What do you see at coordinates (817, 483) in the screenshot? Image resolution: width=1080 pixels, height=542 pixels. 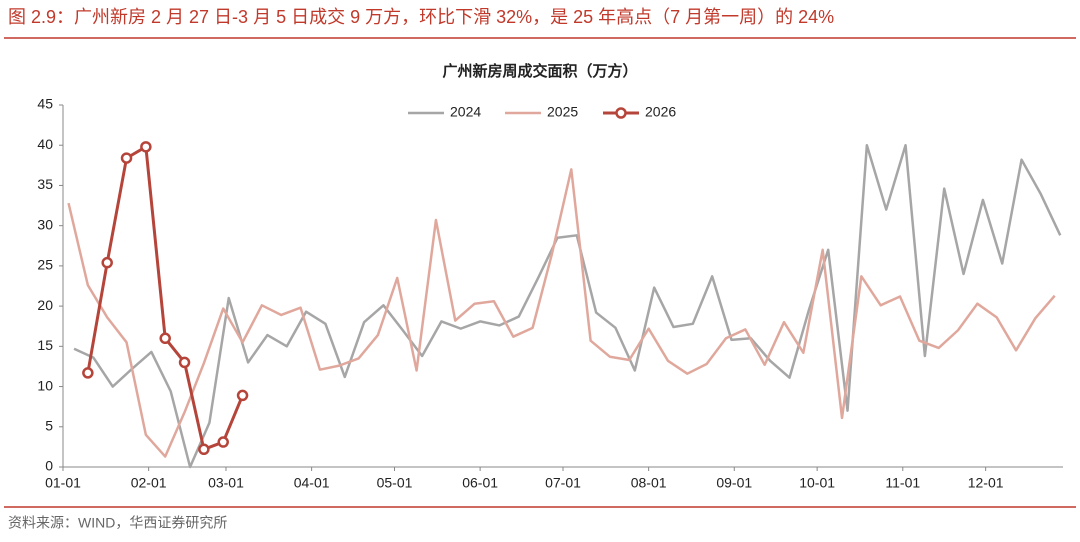 I see `x-tick-label: 10-01` at bounding box center [817, 483].